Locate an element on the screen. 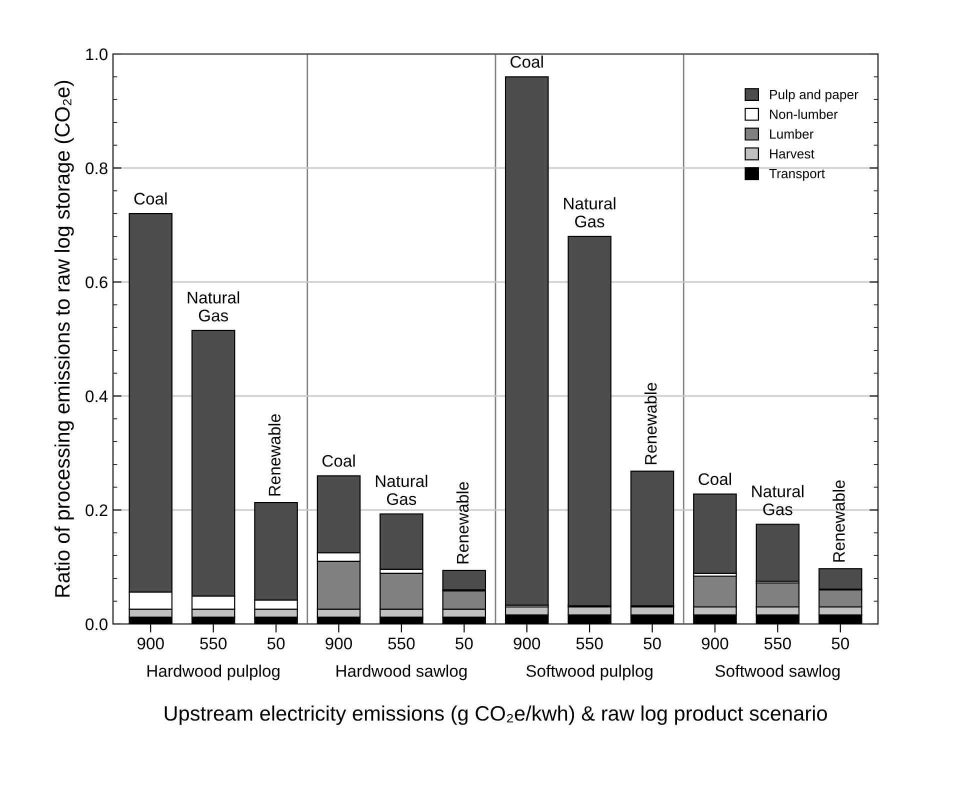  legend-label: Lumber is located at coordinates (792, 134).